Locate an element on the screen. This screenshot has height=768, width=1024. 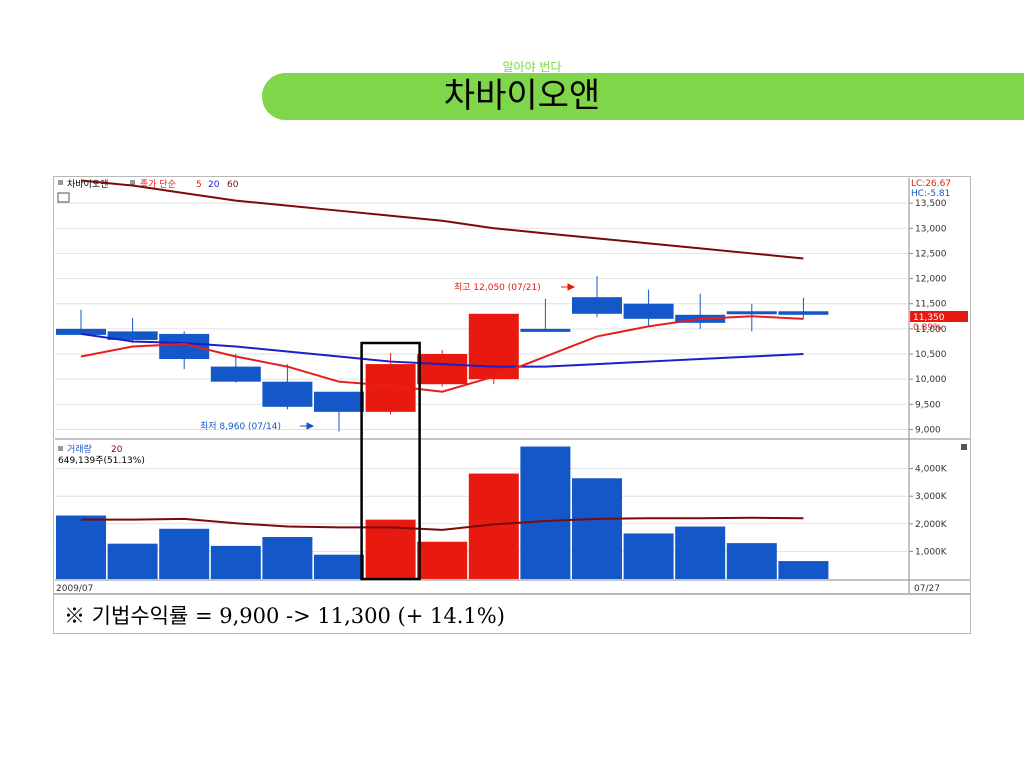
legend-ma5: 5 is located at coordinates (199, 185).